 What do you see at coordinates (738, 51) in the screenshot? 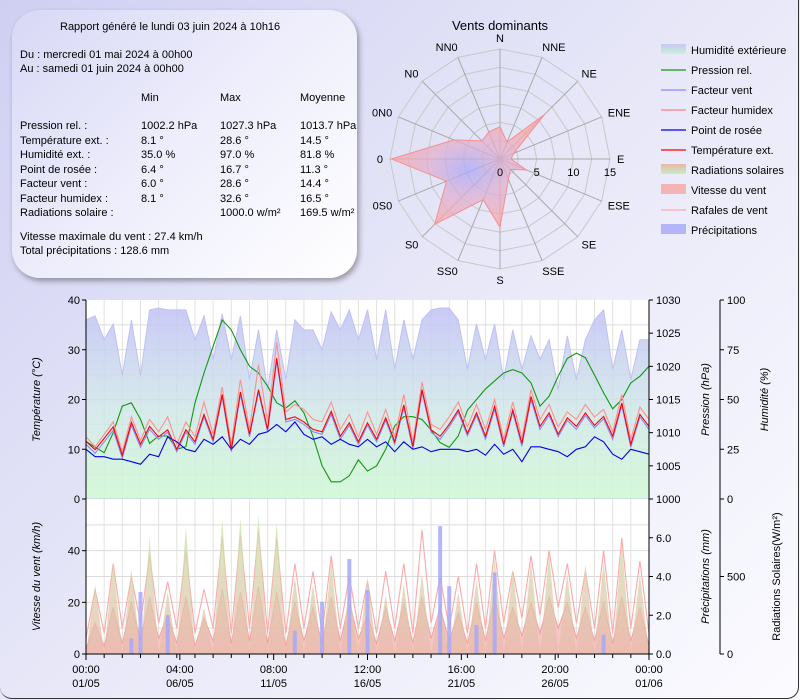
I see `legend-label: Humidité extérieure` at bounding box center [738, 51].